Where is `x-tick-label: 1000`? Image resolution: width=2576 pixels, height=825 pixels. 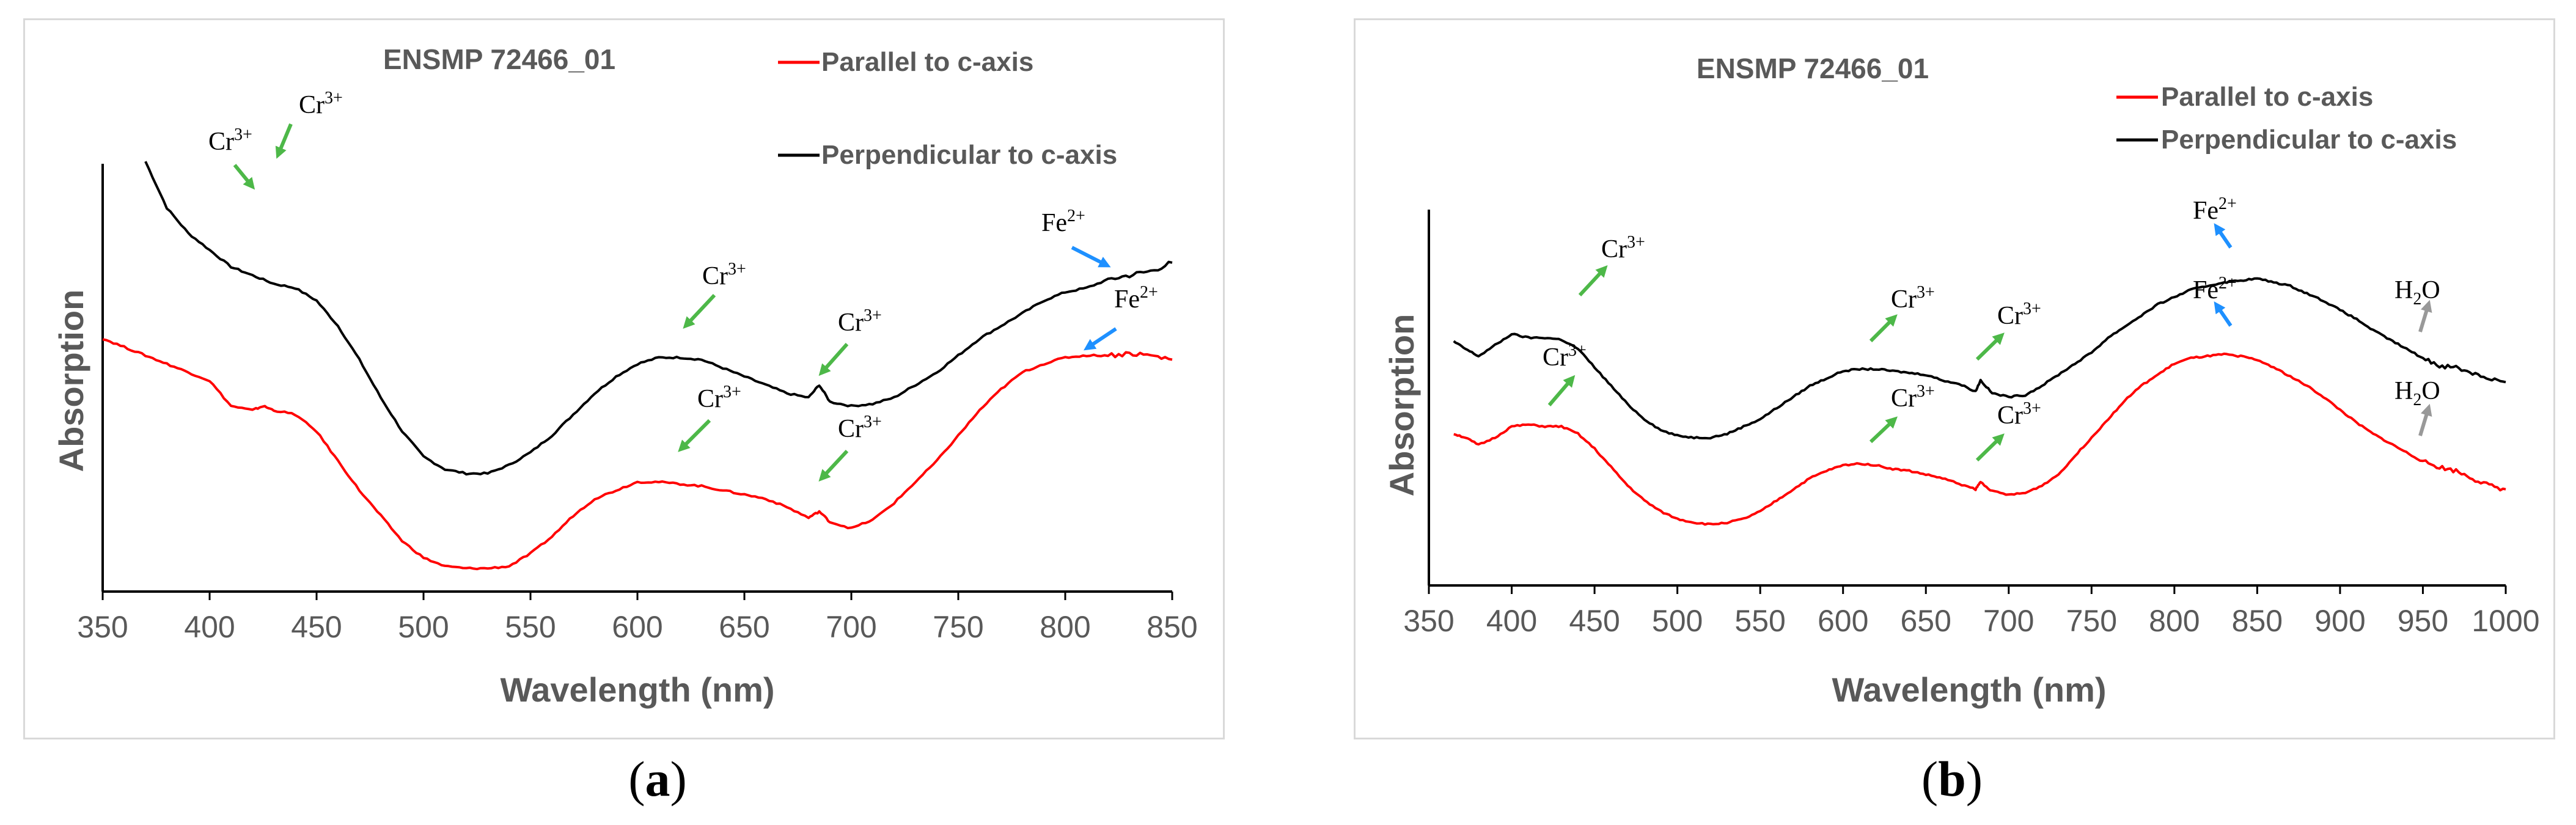
x-tick-label: 1000 is located at coordinates (2505, 621).